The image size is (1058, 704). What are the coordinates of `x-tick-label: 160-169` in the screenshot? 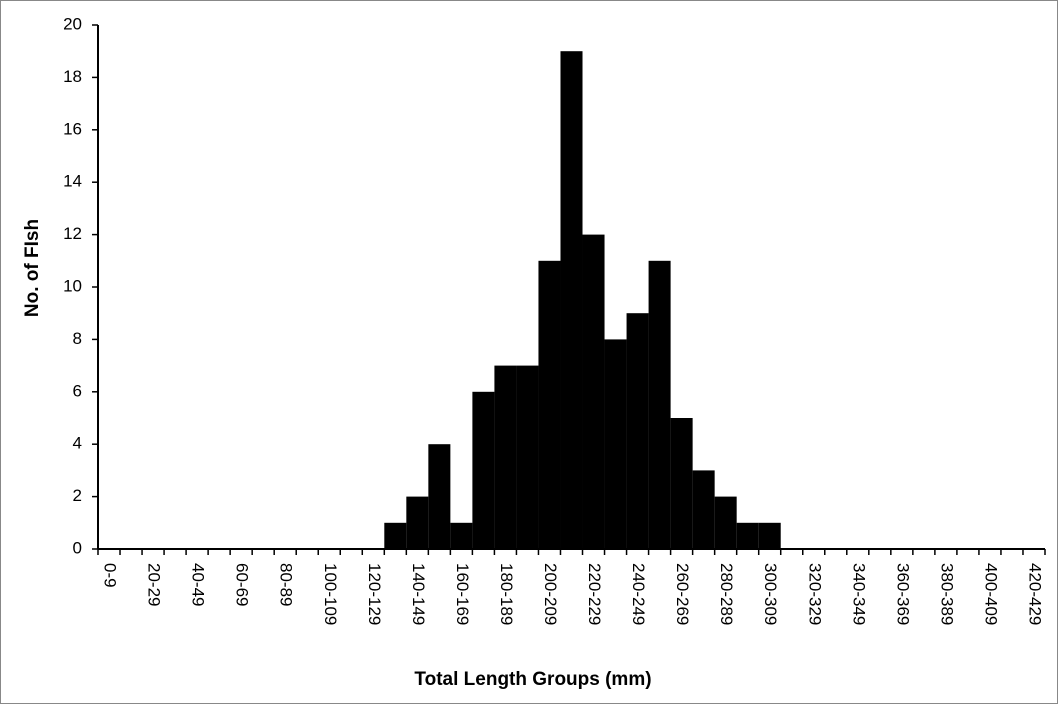 It's located at (462, 594).